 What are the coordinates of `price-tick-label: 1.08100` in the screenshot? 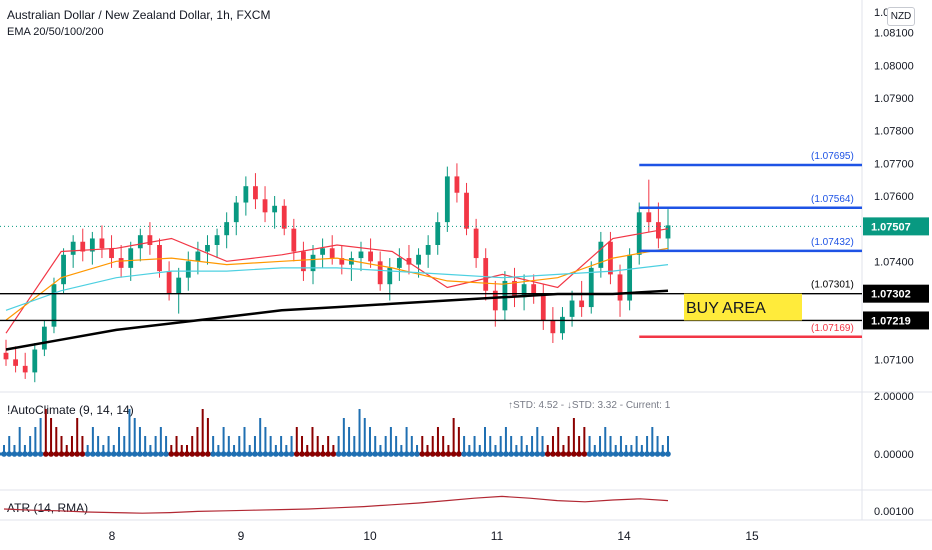 It's located at (894, 34).